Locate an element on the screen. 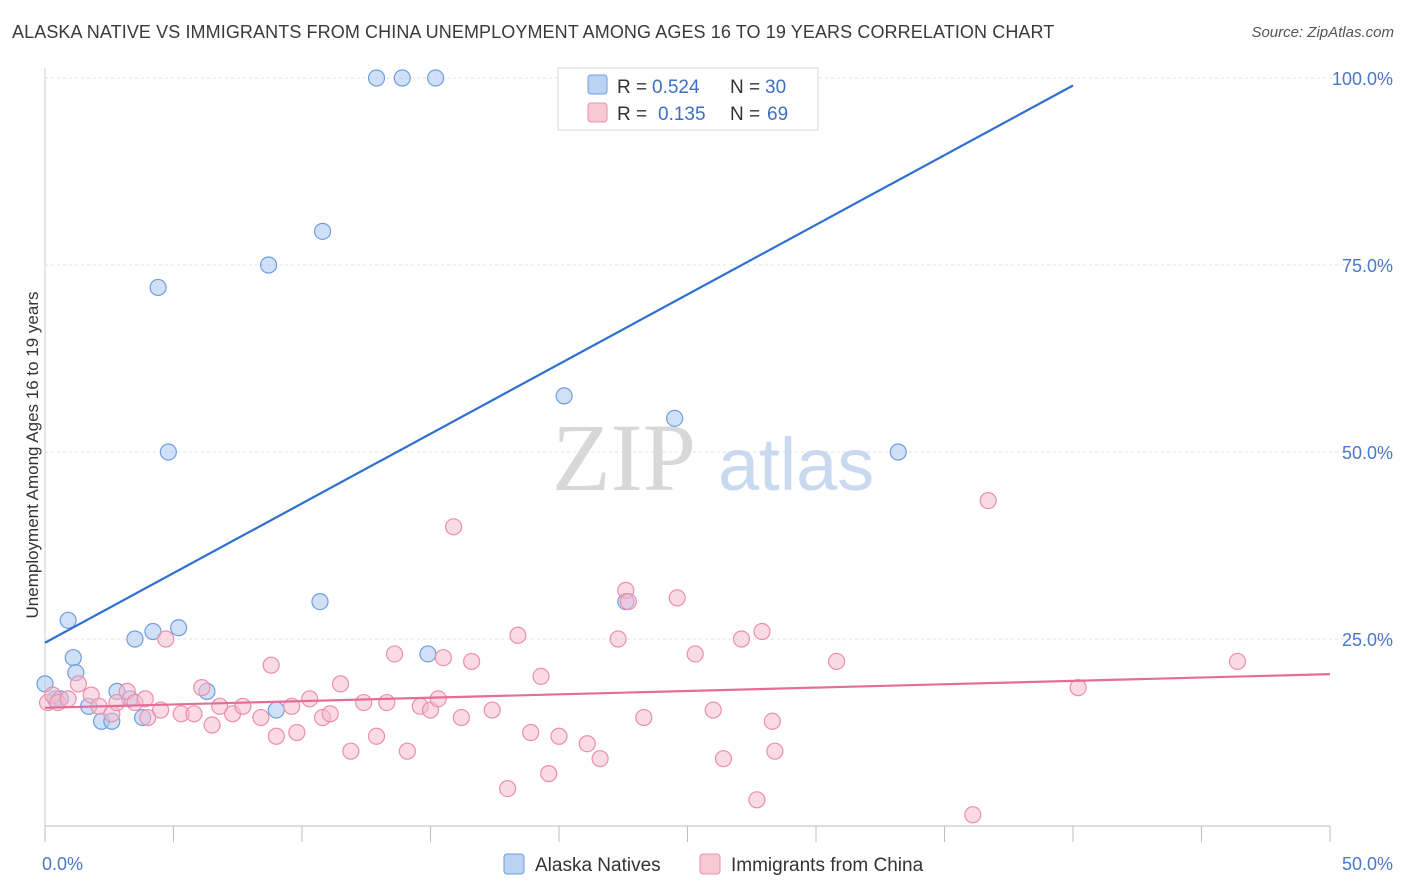 Image resolution: width=1406 pixels, height=892 pixels. legend-swatch-immigrants-china is located at coordinates (597, 112).